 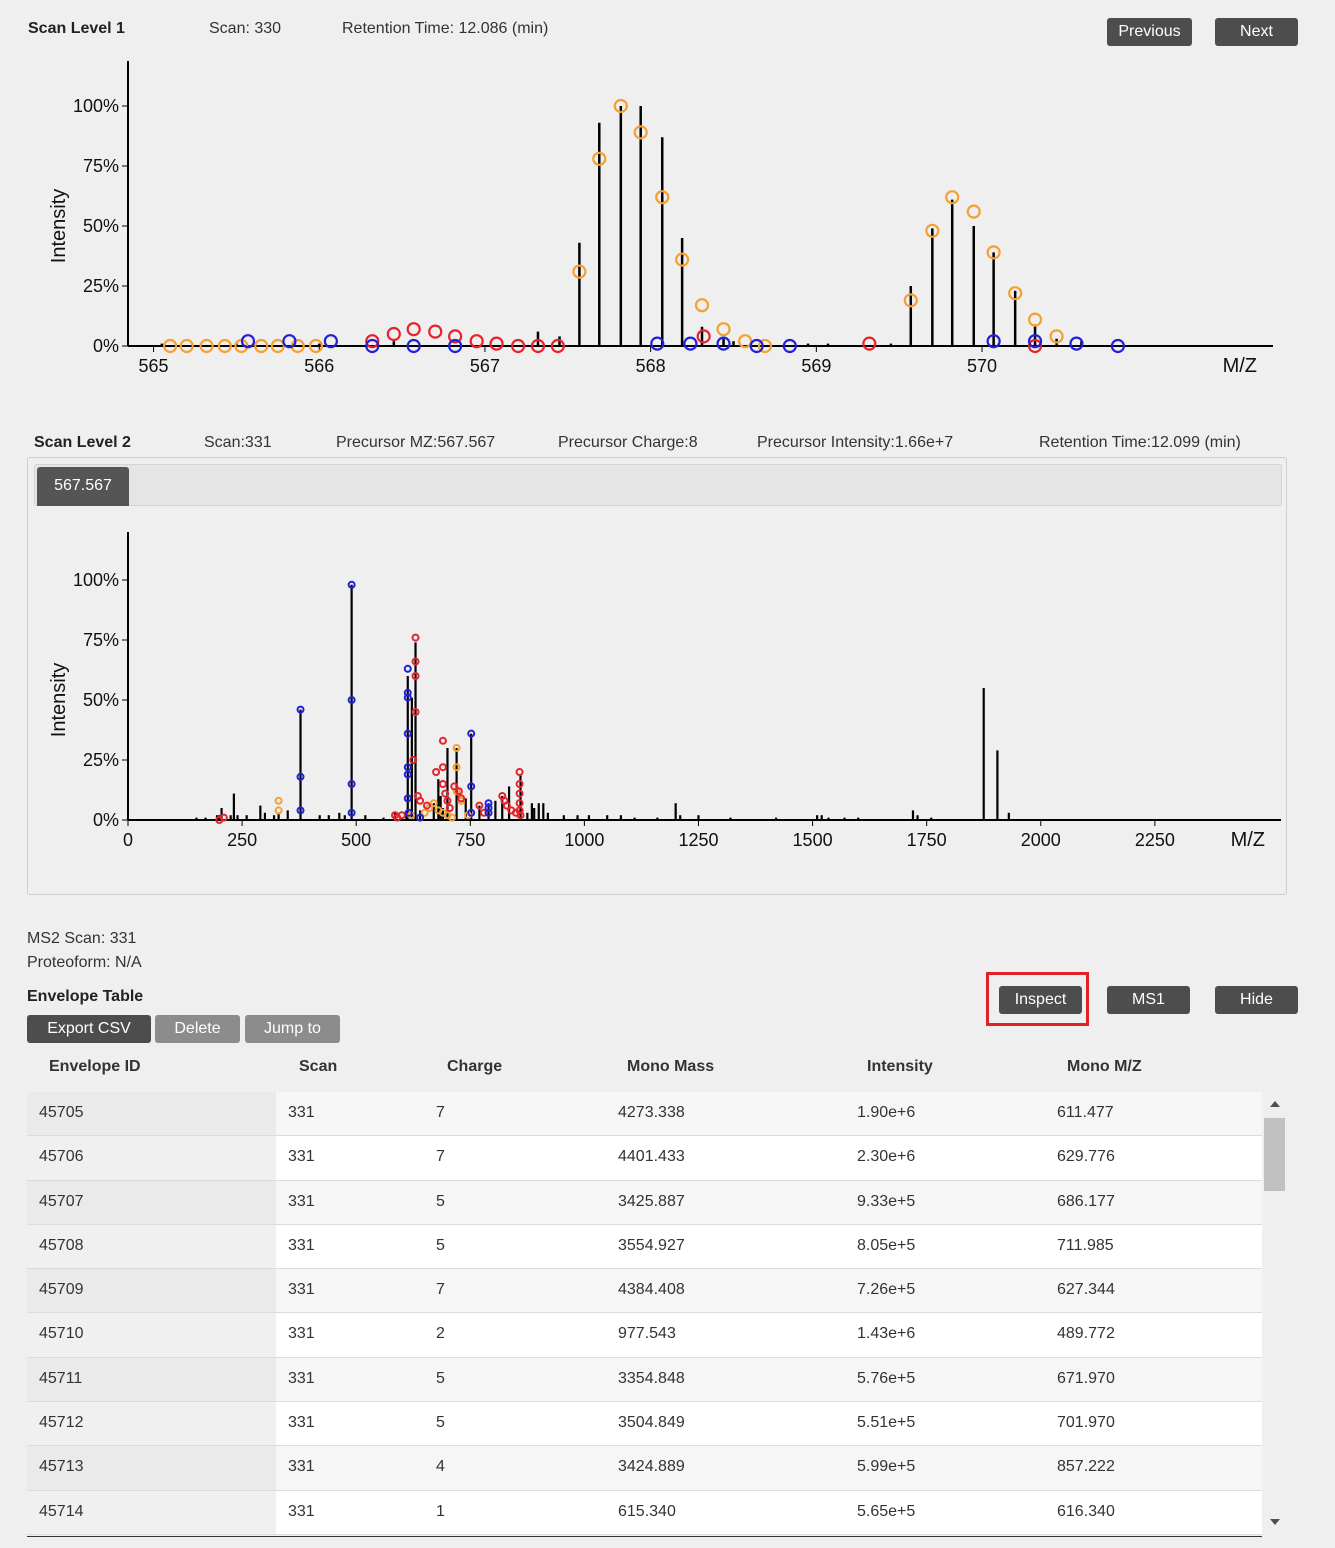 I want to click on export-csv-button: Export CSV, so click(x=89, y=1029).